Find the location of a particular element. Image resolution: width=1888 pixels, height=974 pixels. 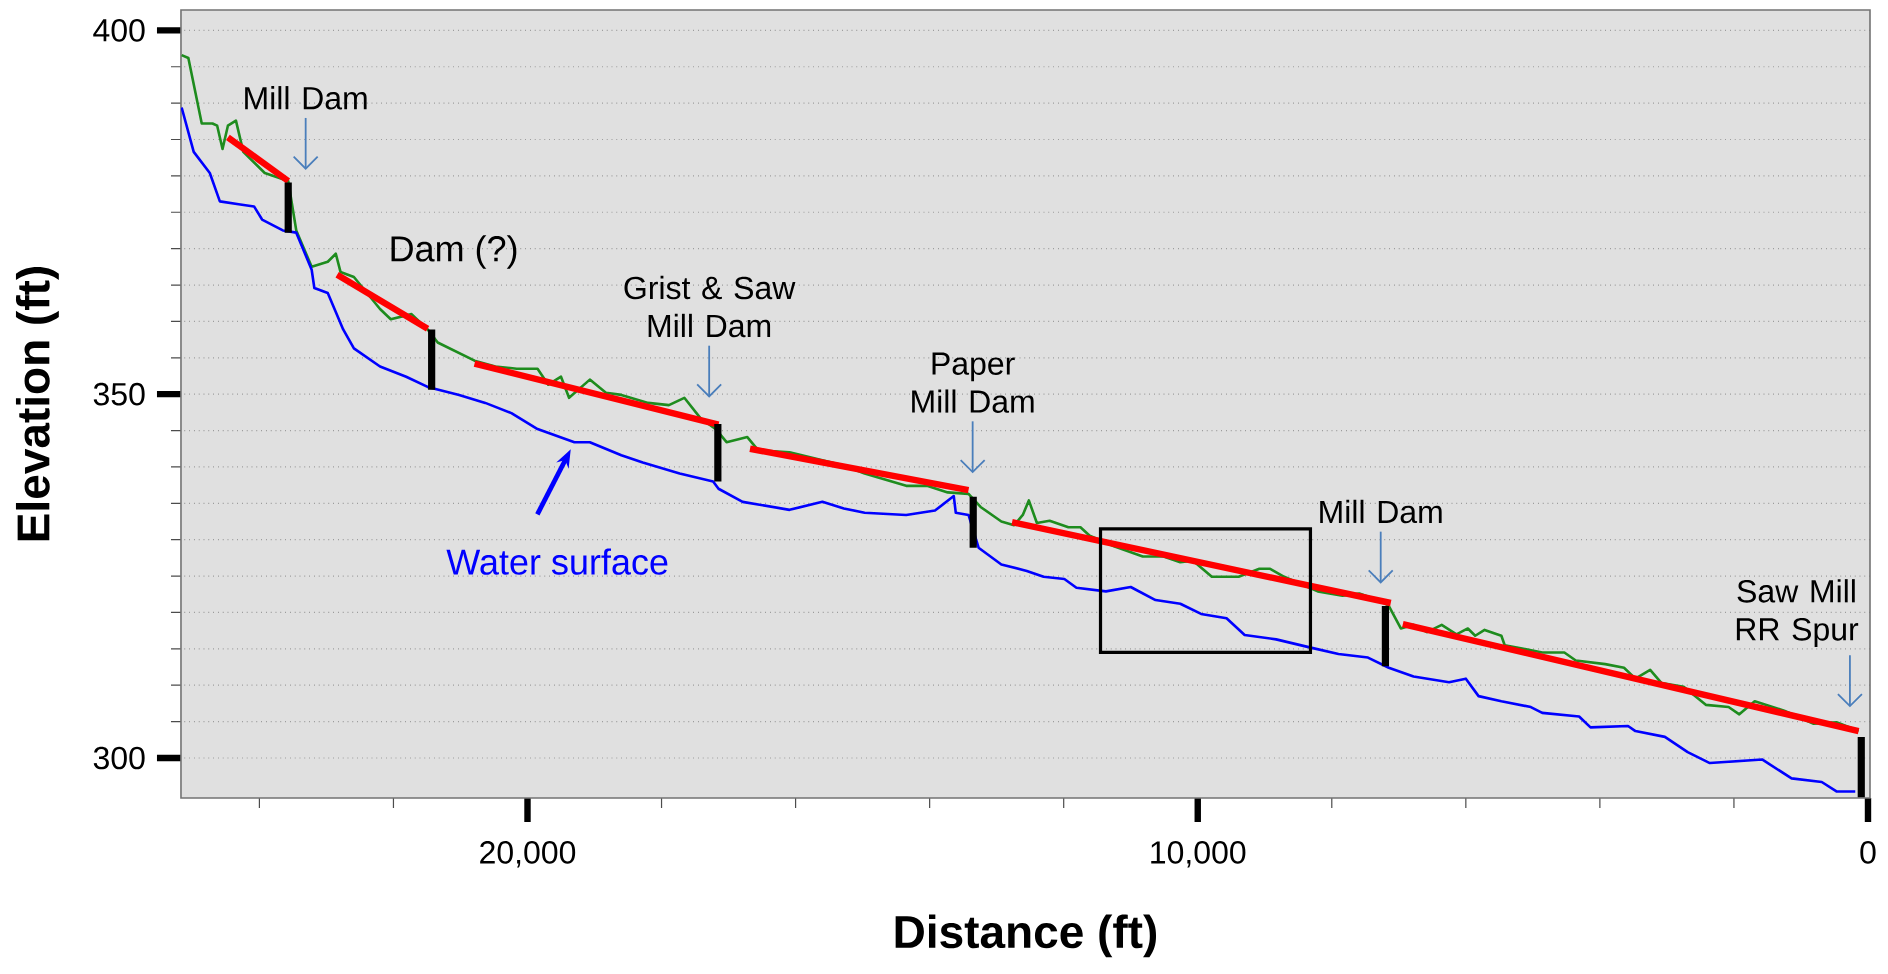

y-axis-title: Elevation (ft) is located at coordinates (37, 404).